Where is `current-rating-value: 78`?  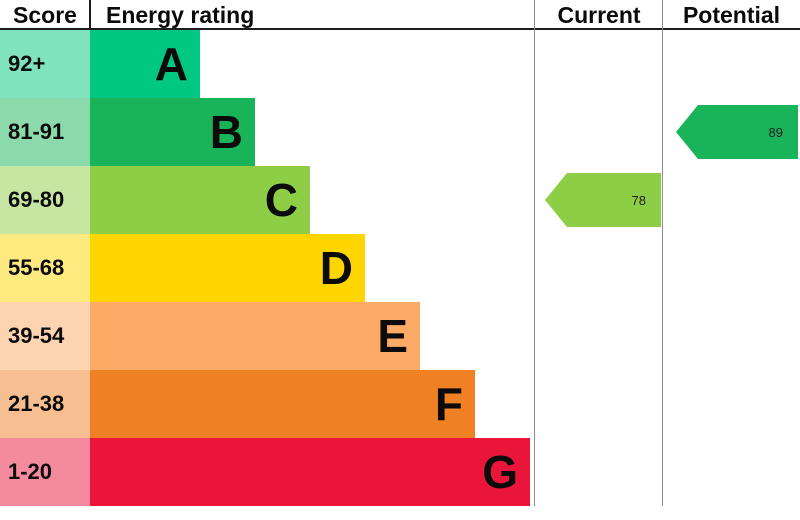
current-rating-value: 78 is located at coordinates (638, 200).